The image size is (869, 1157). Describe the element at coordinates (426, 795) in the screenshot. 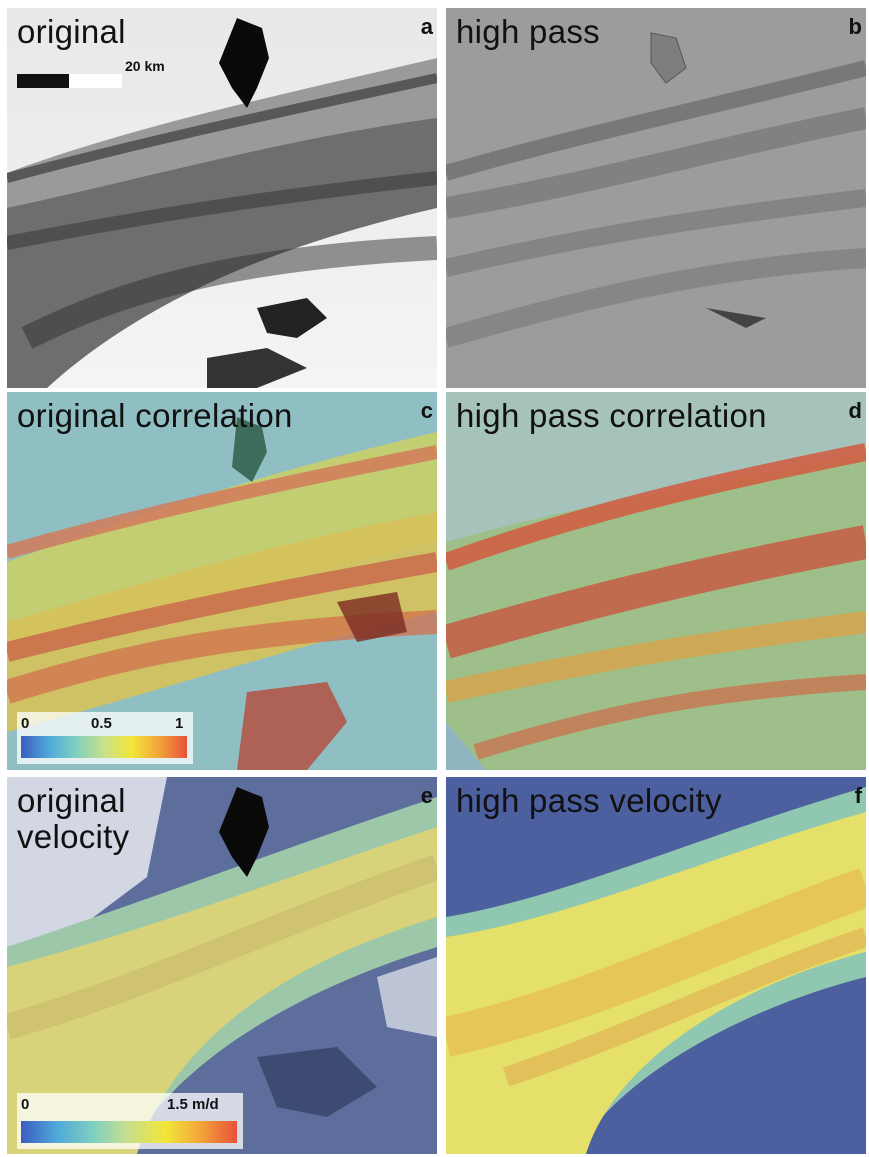

I see `panel-e-letter: e` at that location.